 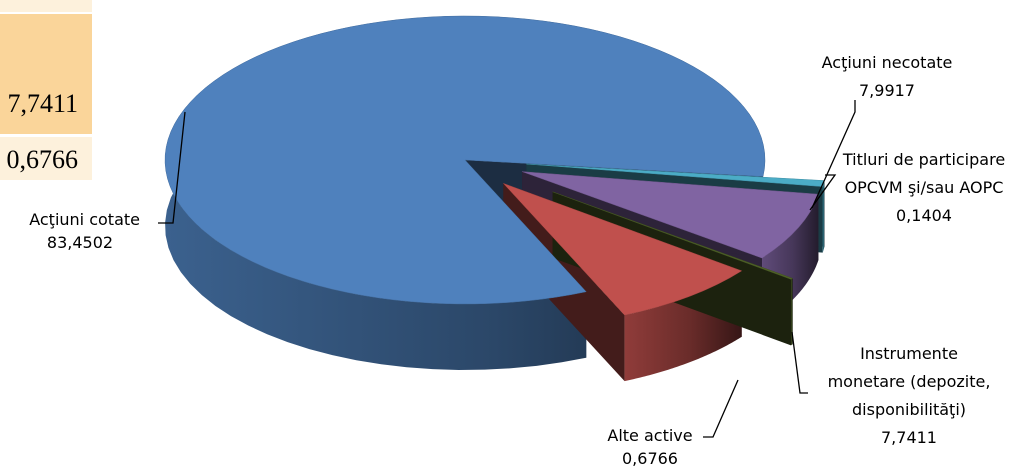 I want to click on category-label-instrumente-monetare: monetare (depozite,, so click(x=909, y=381).